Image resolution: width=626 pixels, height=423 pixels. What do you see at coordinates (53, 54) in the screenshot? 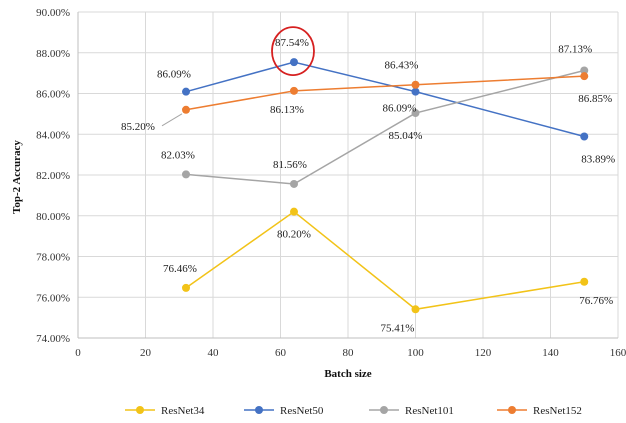
I see `y-tick-label: 88.00%` at bounding box center [53, 54].